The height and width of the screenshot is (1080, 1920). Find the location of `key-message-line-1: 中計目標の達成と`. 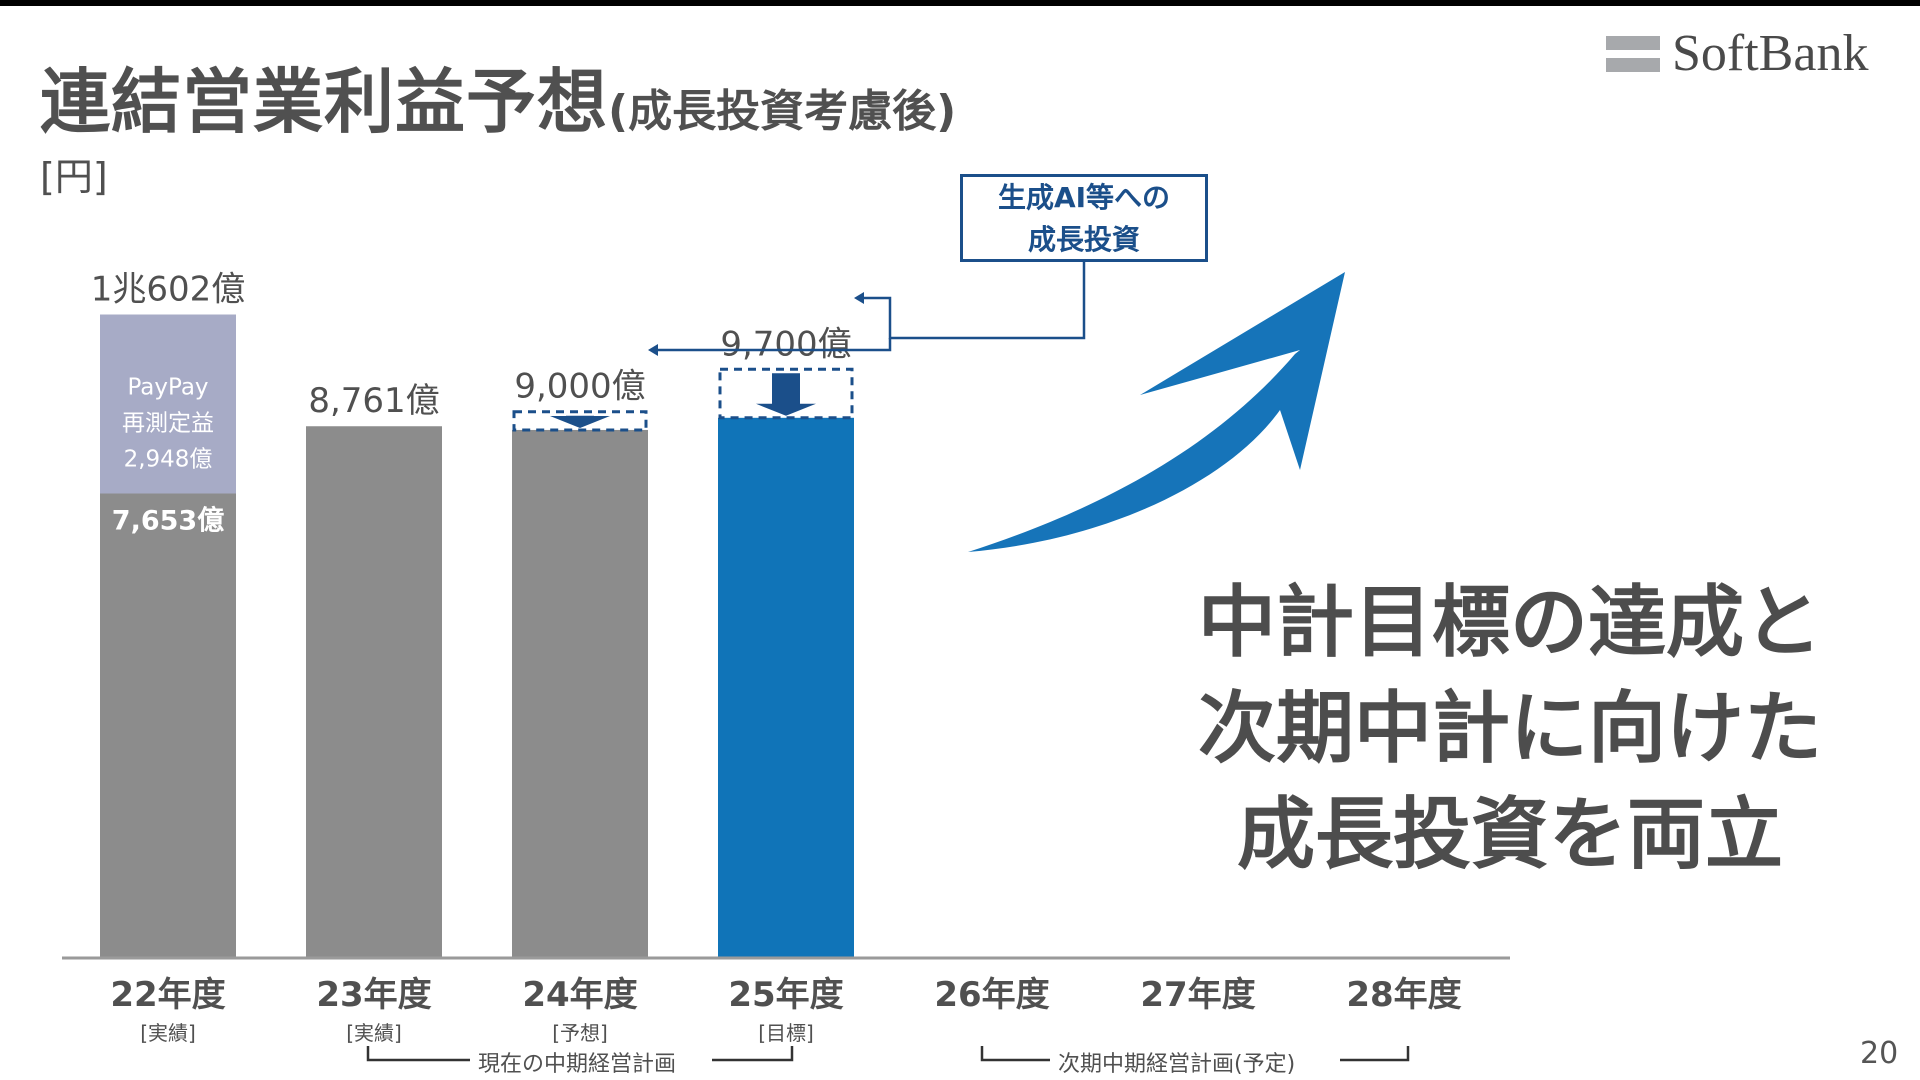

key-message-line-1: 中計目標の達成と is located at coordinates (1509, 623).